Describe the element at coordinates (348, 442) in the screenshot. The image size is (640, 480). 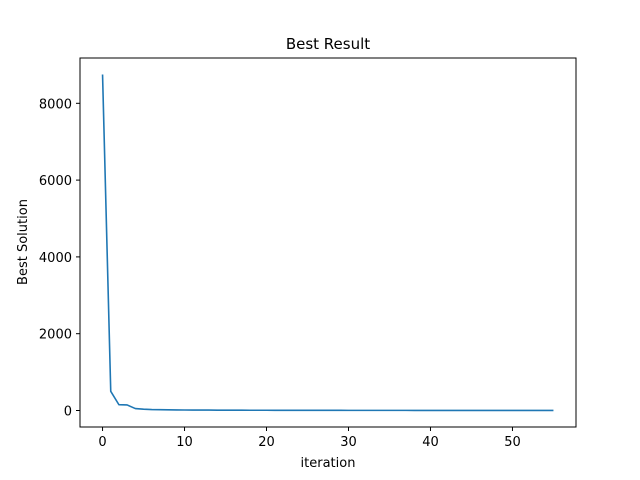
I see `x-tick-label: 30` at that location.